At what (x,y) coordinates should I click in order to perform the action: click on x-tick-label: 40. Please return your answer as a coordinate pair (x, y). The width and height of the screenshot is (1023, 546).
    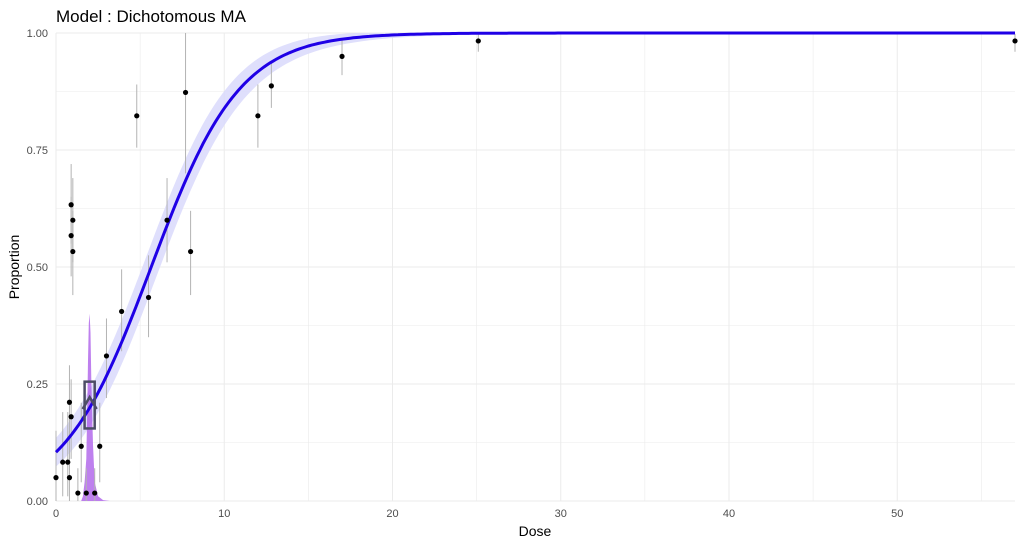
    Looking at the image, I should click on (729, 514).